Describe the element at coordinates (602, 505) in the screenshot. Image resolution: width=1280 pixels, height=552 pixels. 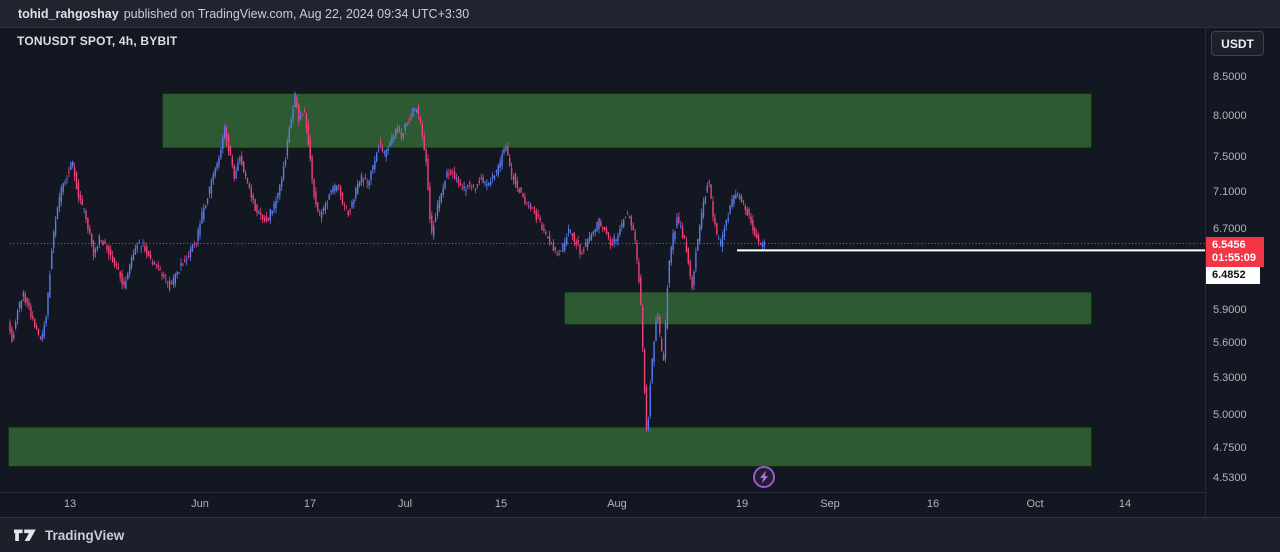
I see `time-axis: 13 Jun 17 Jul 15 Aug 19 Sep 16 Oct 14` at that location.